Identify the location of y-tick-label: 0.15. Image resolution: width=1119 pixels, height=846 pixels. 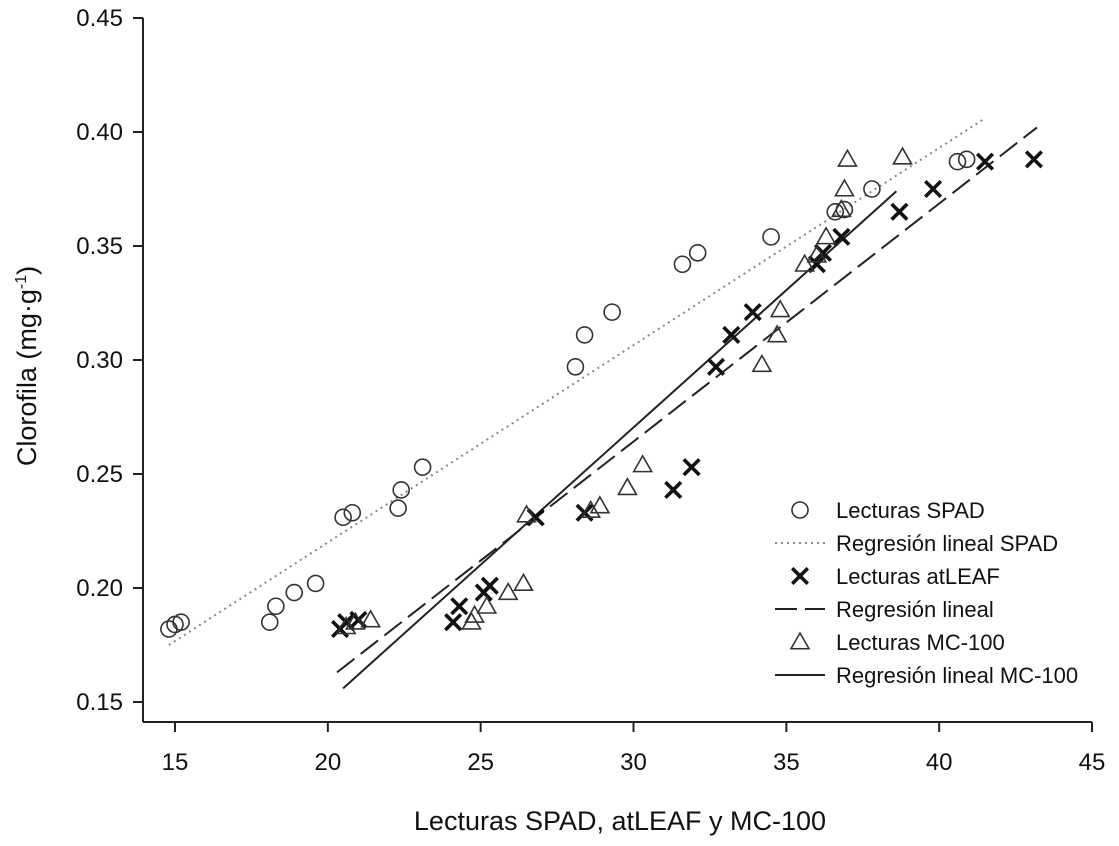
(99, 702).